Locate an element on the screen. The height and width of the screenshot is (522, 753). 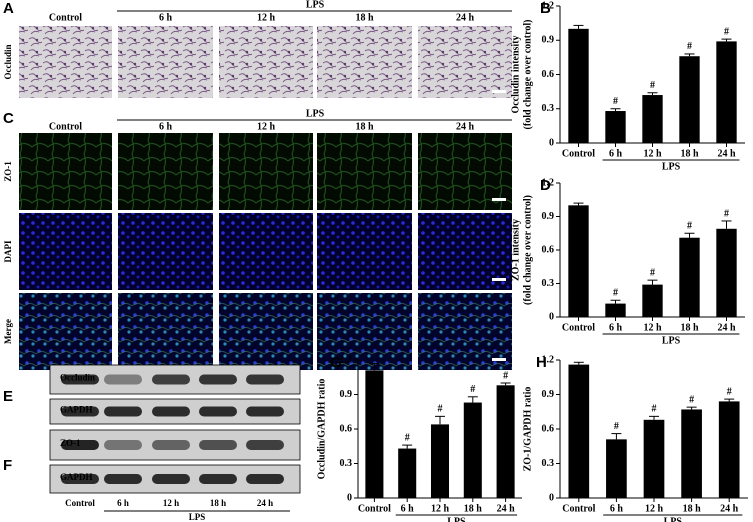
y-axis-label: Occludin intensity is located at coordinates (515, 74).